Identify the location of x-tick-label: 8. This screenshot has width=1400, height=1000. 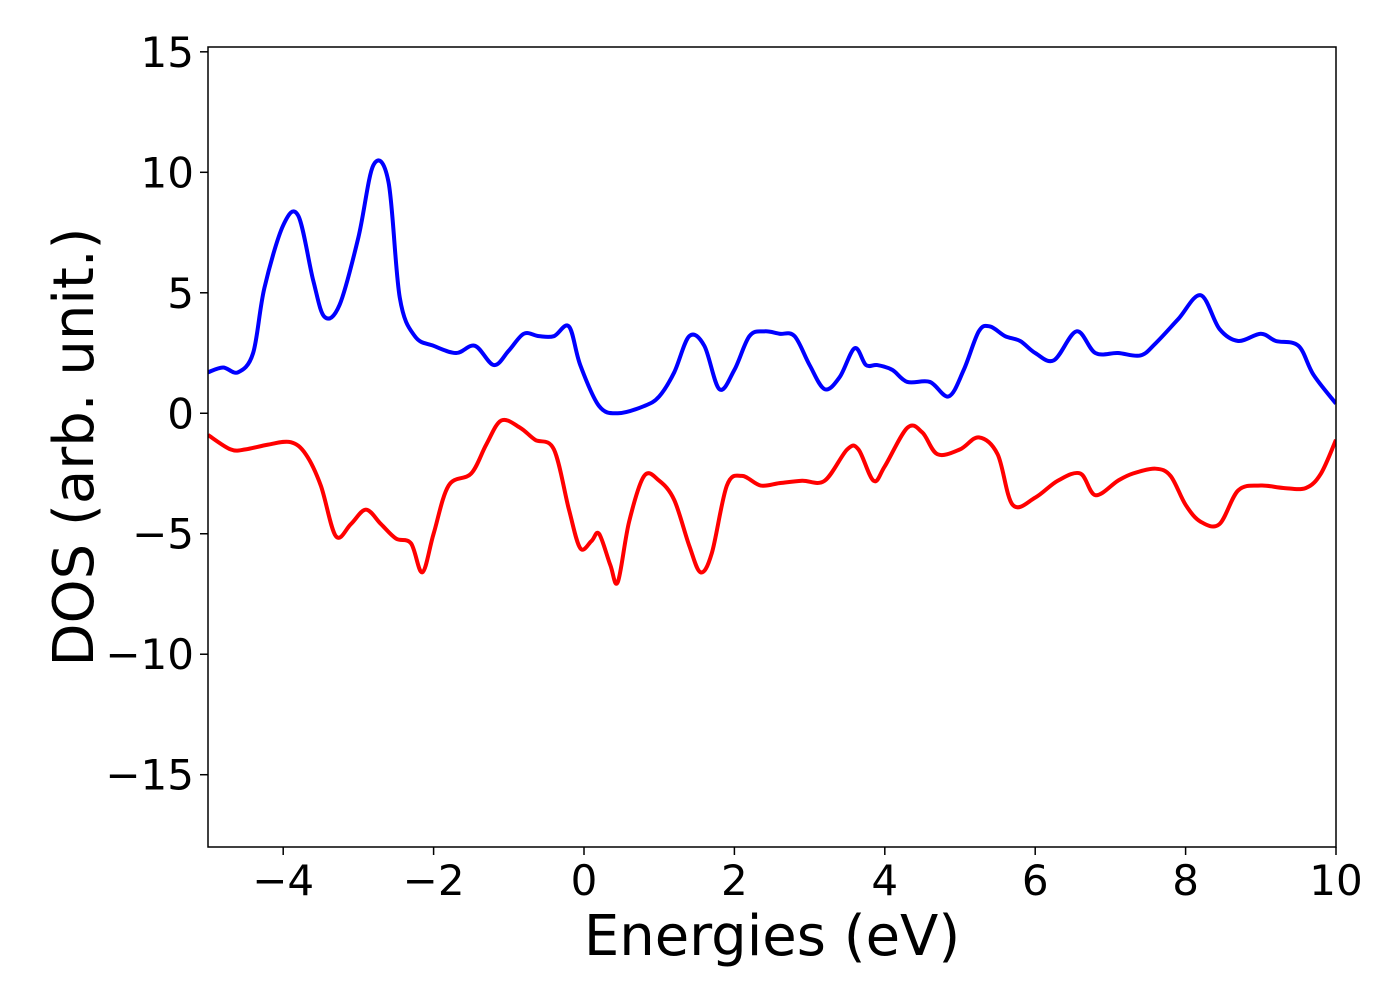
(1185, 880).